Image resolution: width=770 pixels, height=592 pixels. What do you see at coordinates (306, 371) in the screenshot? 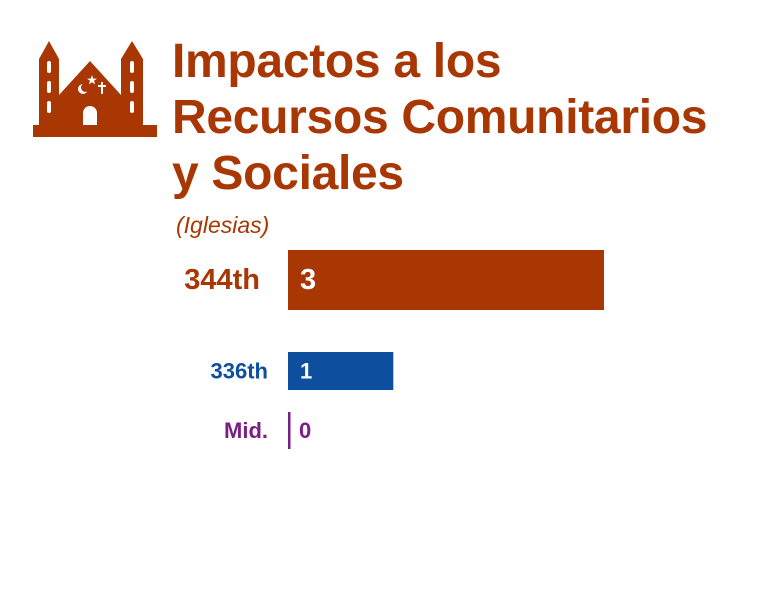
I see `data-label-1: 1` at bounding box center [306, 371].